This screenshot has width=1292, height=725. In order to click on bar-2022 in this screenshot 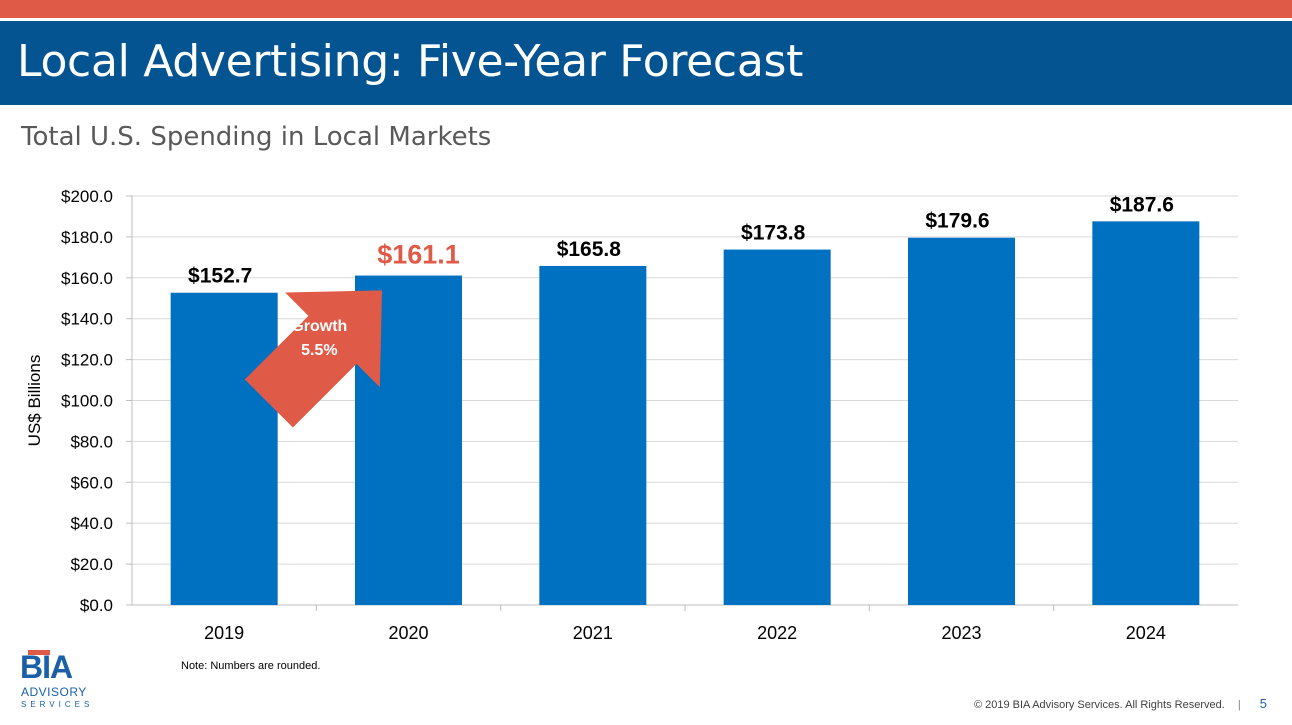, I will do `click(777, 427)`.